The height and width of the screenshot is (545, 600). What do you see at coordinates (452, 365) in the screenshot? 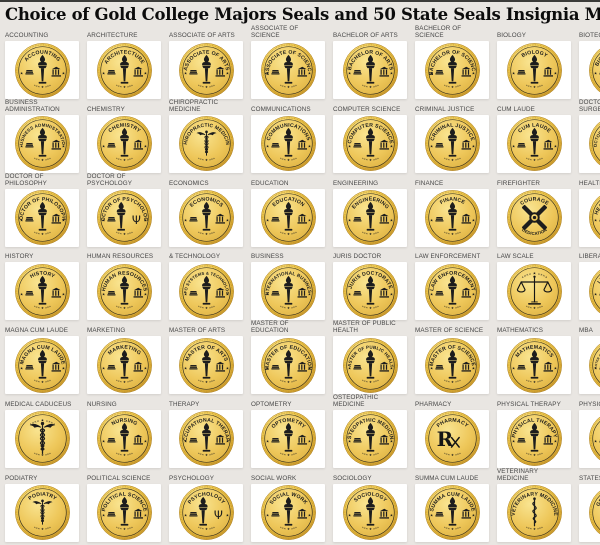
I see `torch-icon: MASTER OF SCIENCE ««« ★ »»» ★ ★` at bounding box center [452, 365].